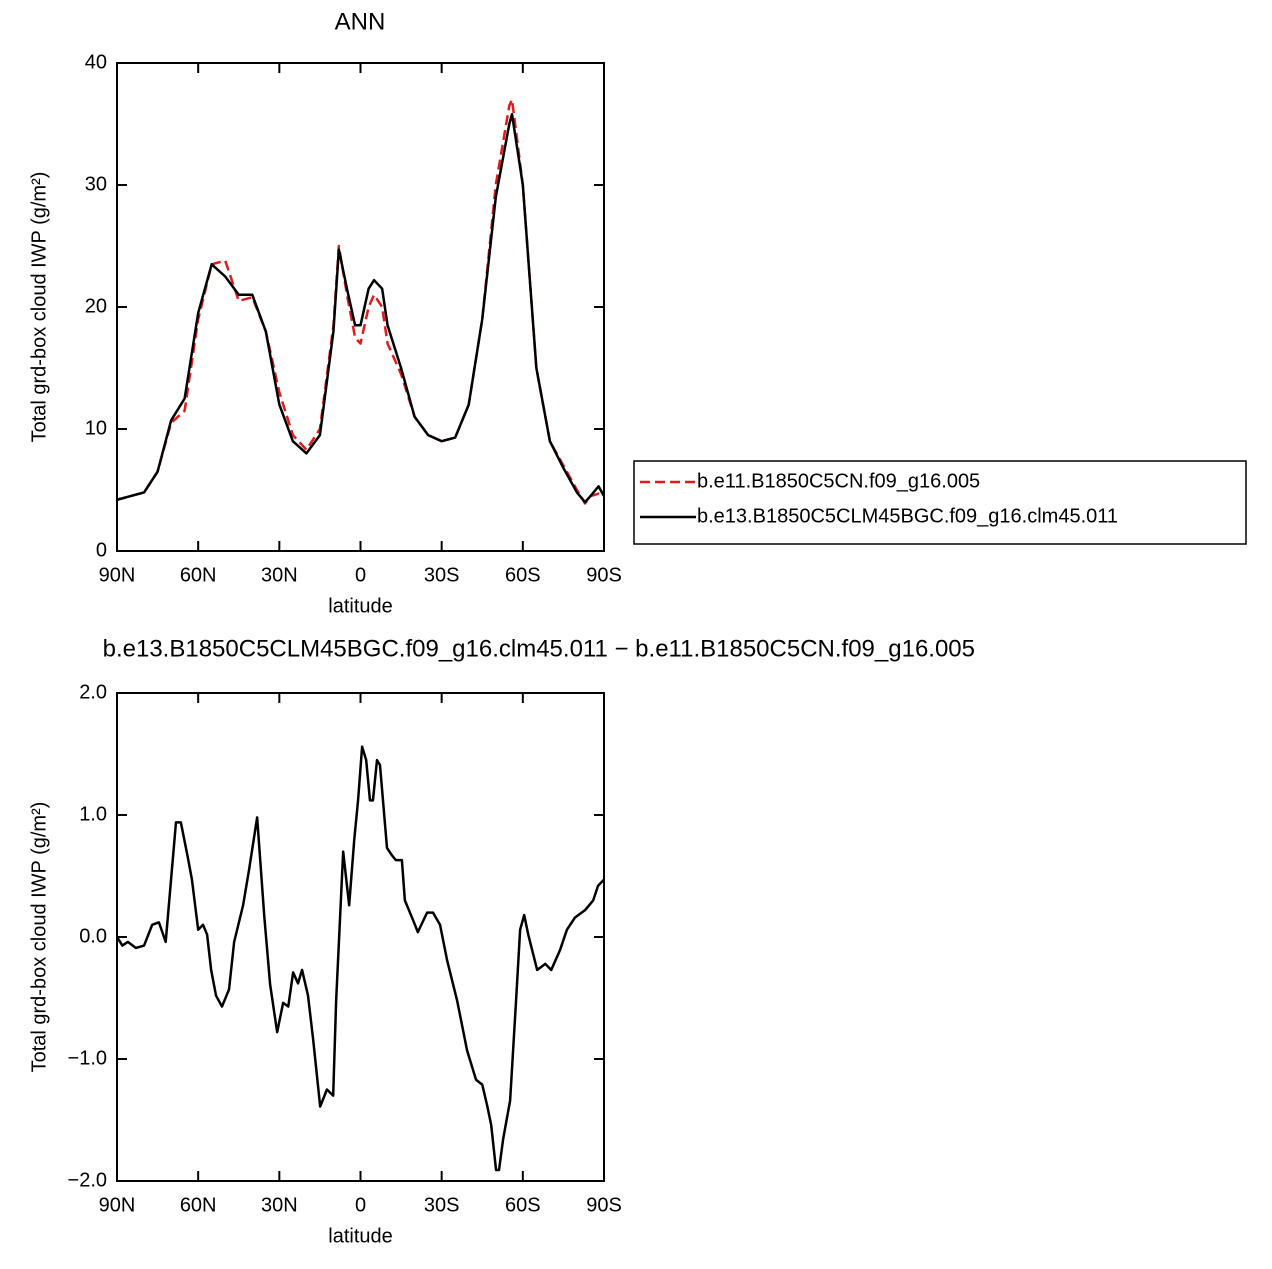 This screenshot has width=1272, height=1269. I want to click on y-tick-label: 0, so click(101, 550).